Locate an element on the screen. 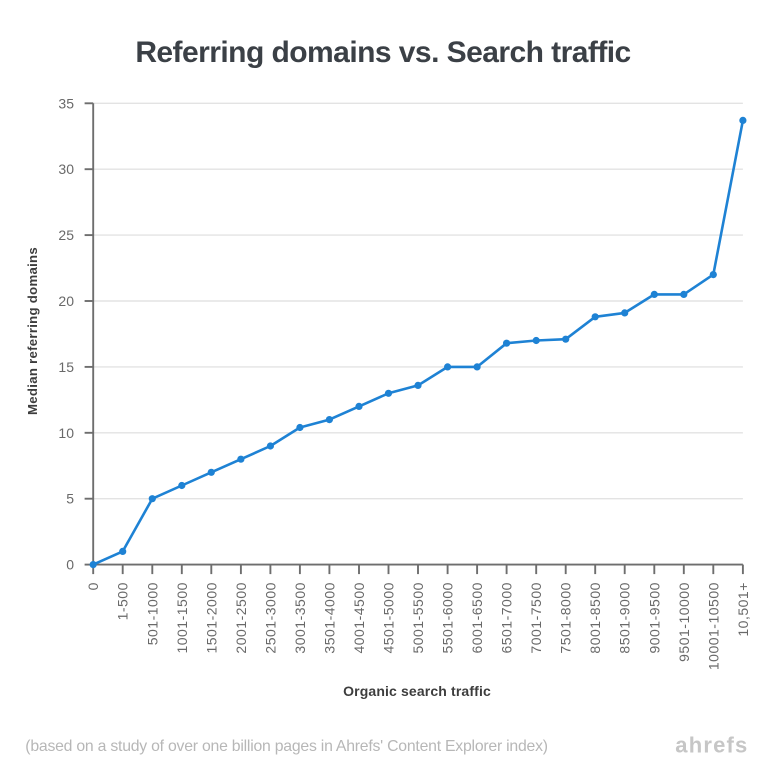 The height and width of the screenshot is (776, 776). svg-text: 3001-3500 is located at coordinates (300, 617).